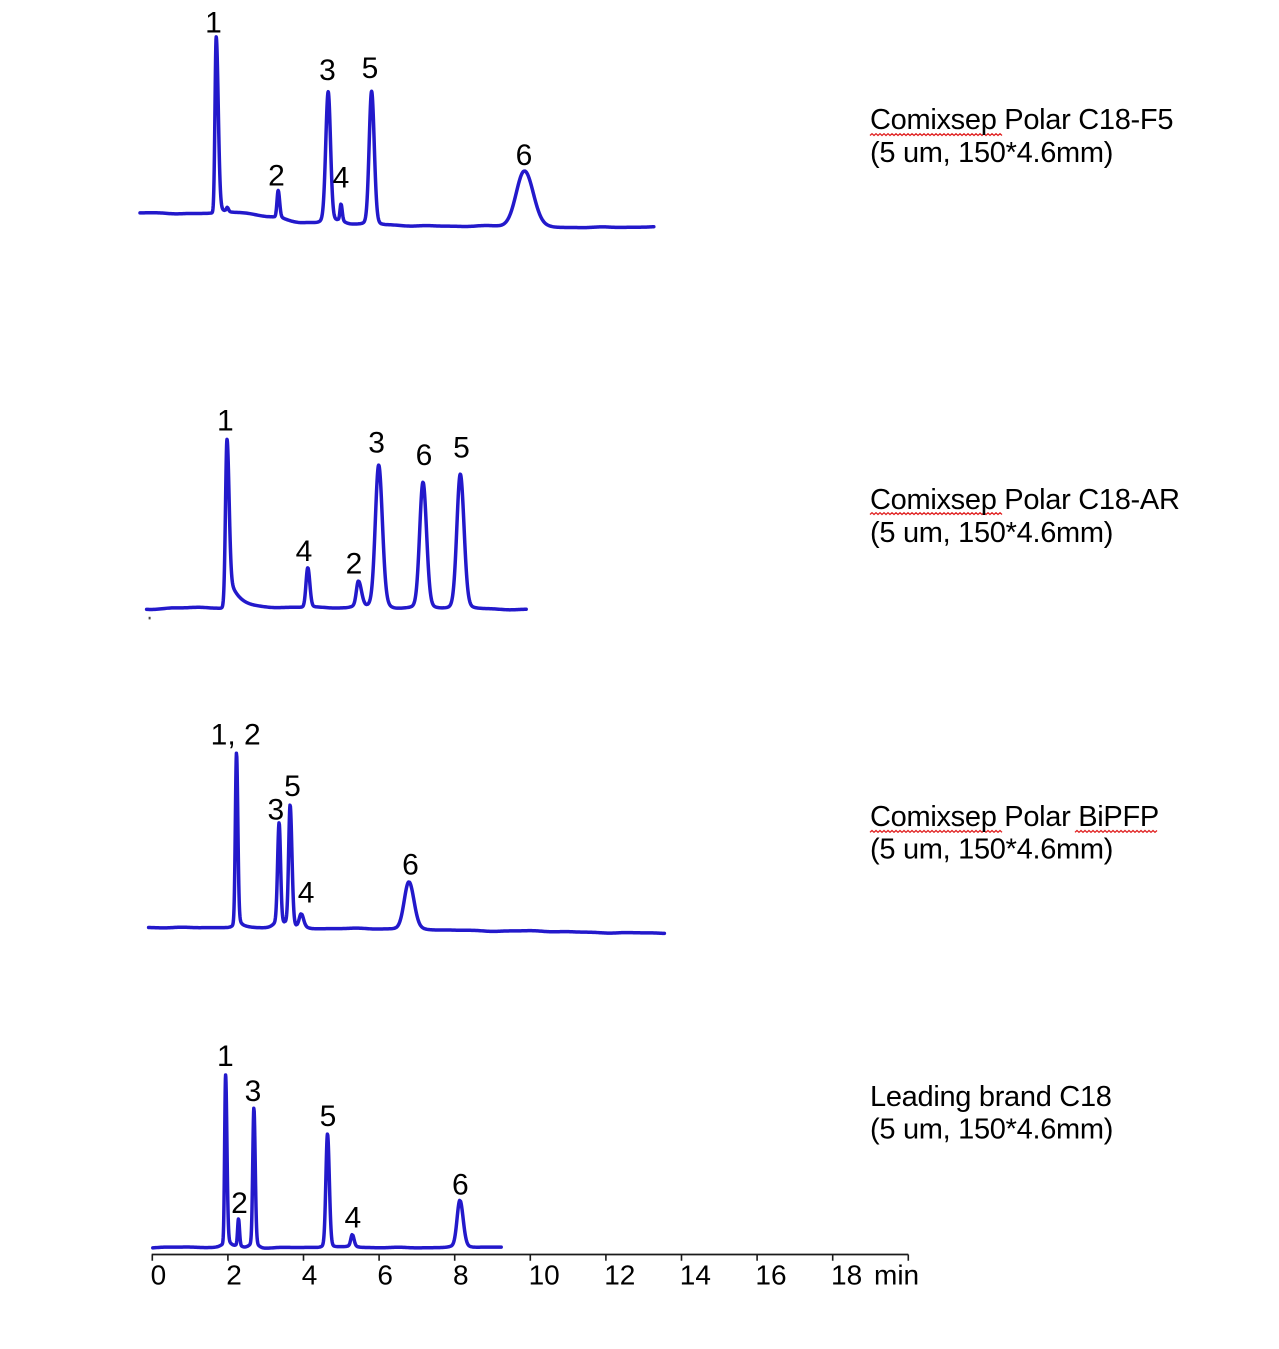 The height and width of the screenshot is (1349, 1279). Describe the element at coordinates (1021, 120) in the screenshot. I see `svg-text: Comixsep Polar C18-F5` at that location.